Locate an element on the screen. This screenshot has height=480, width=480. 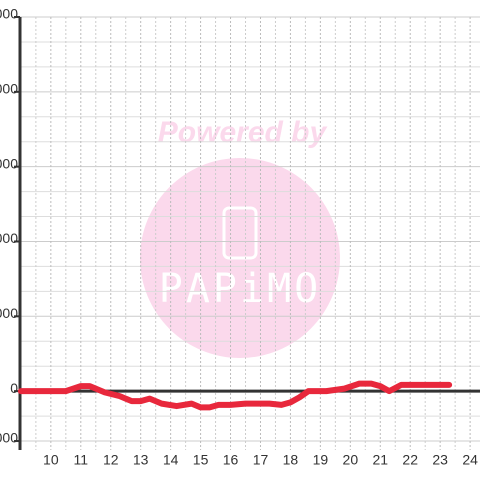
watermark-icon is located at coordinates (240, 233).